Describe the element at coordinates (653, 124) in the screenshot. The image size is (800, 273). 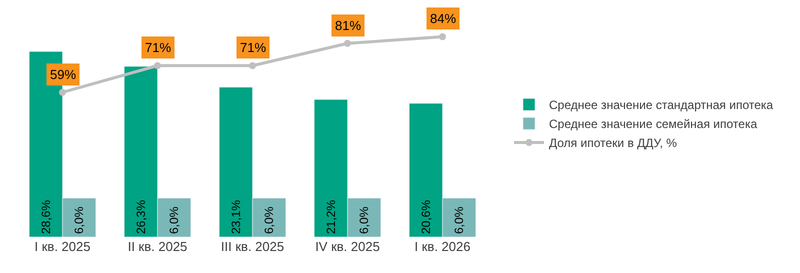
I see `legend-label: Среднее значение семейная ипотека` at that location.